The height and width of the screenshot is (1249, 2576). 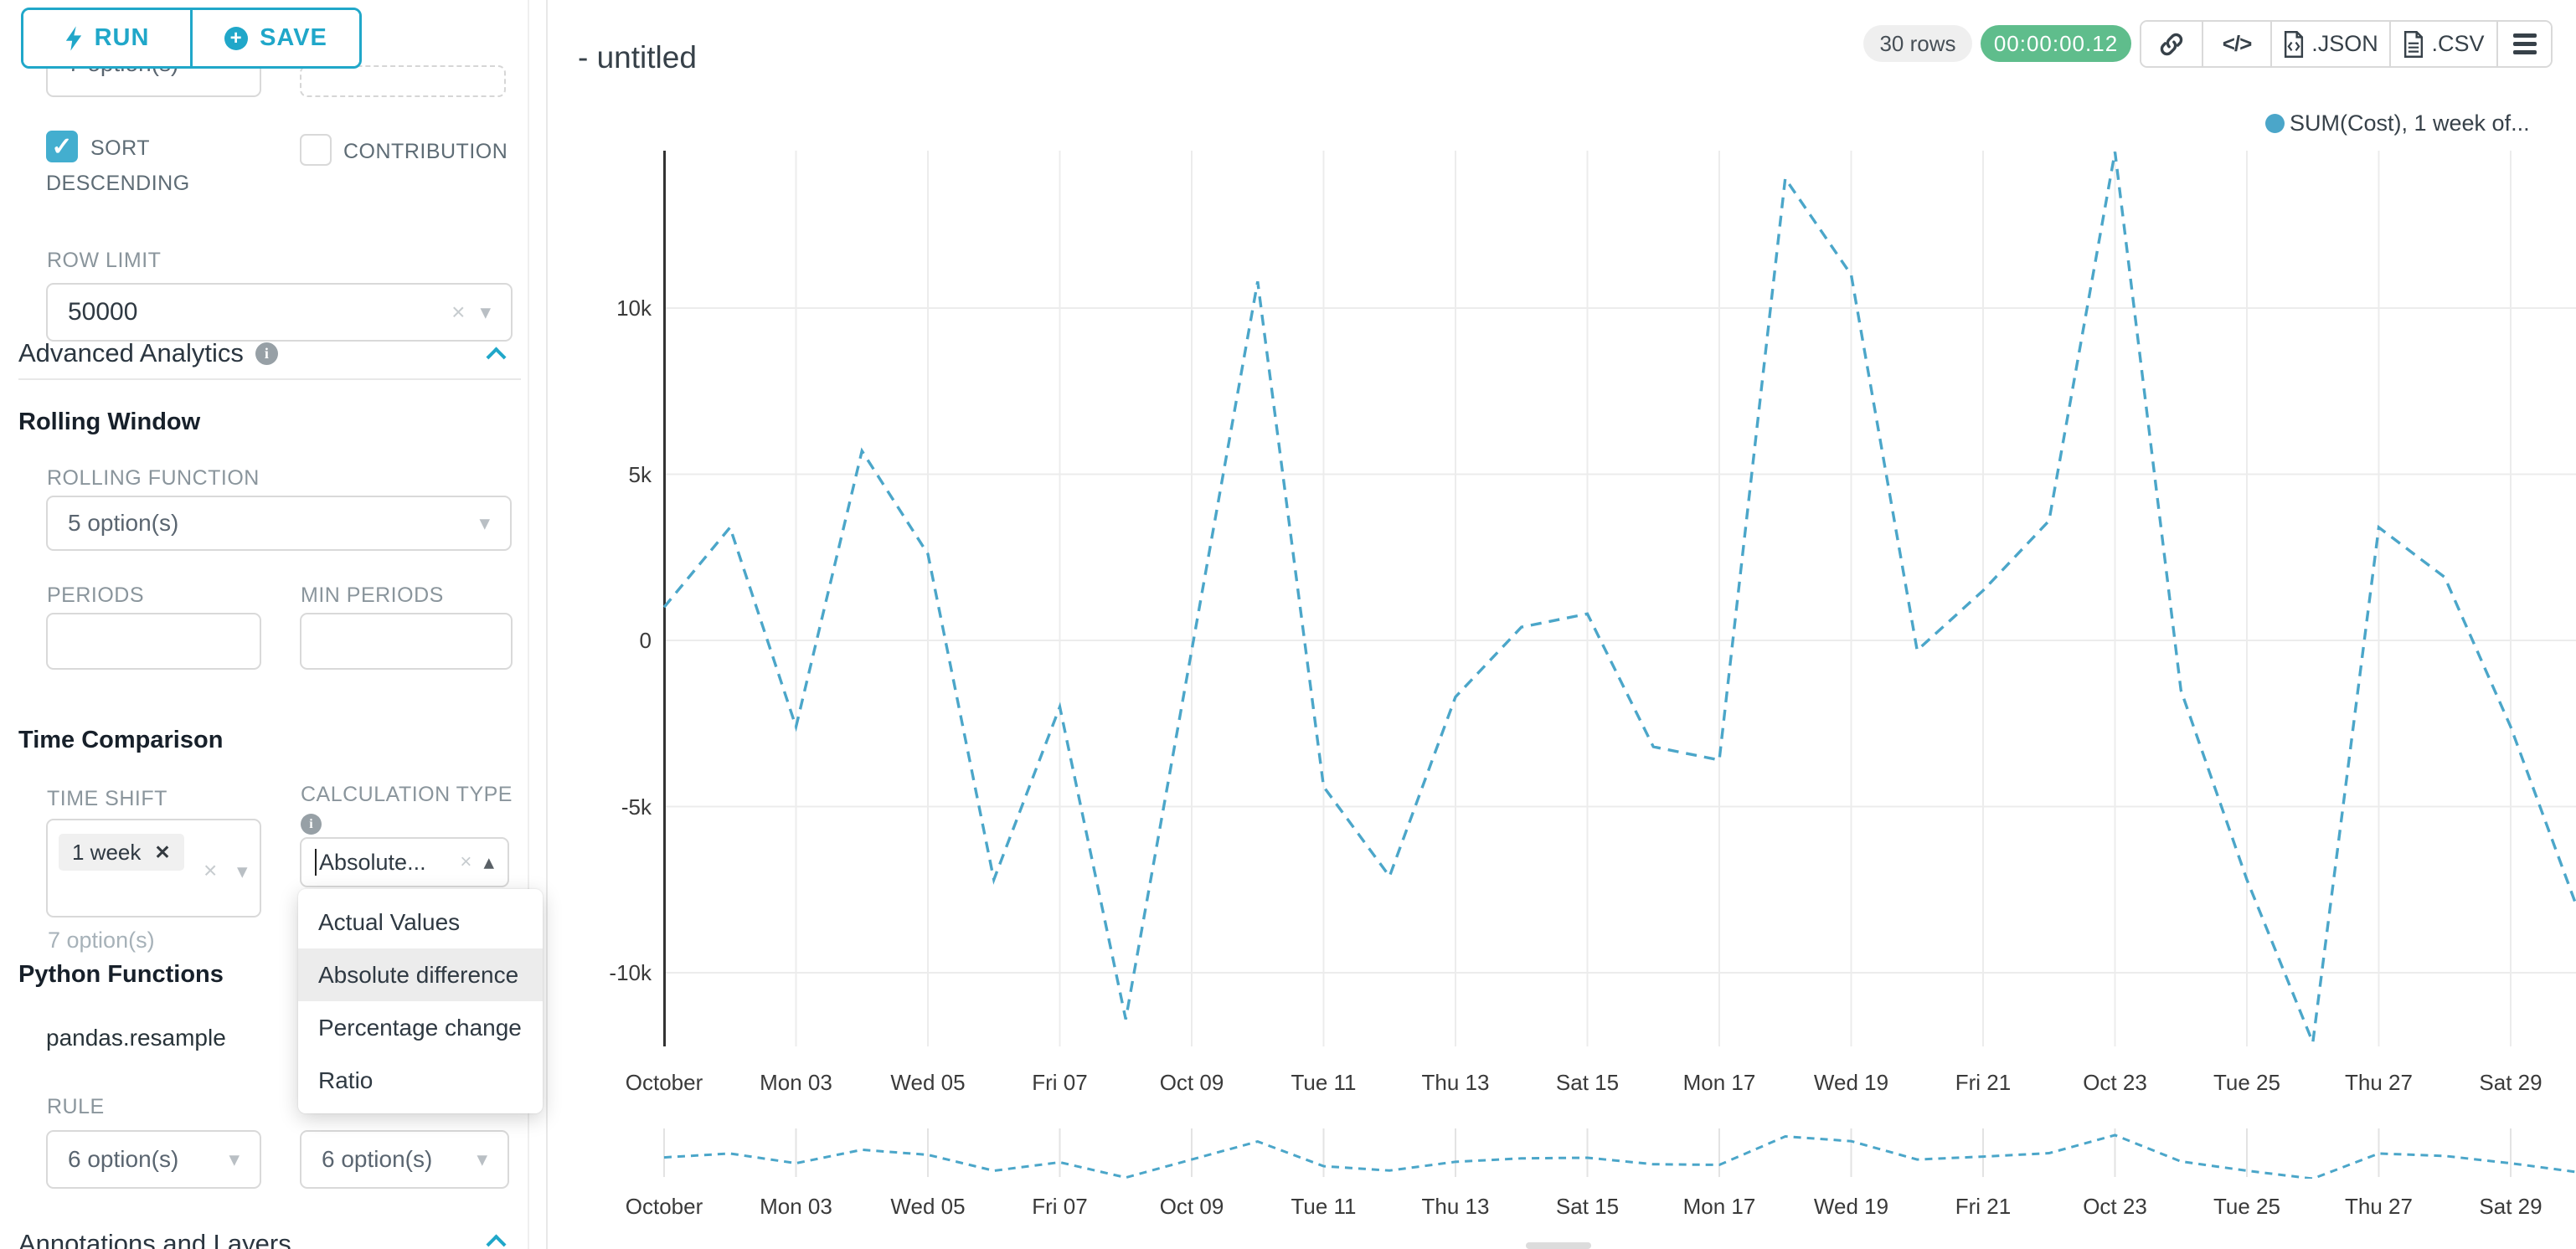 I want to click on periods-input, so click(x=153, y=641).